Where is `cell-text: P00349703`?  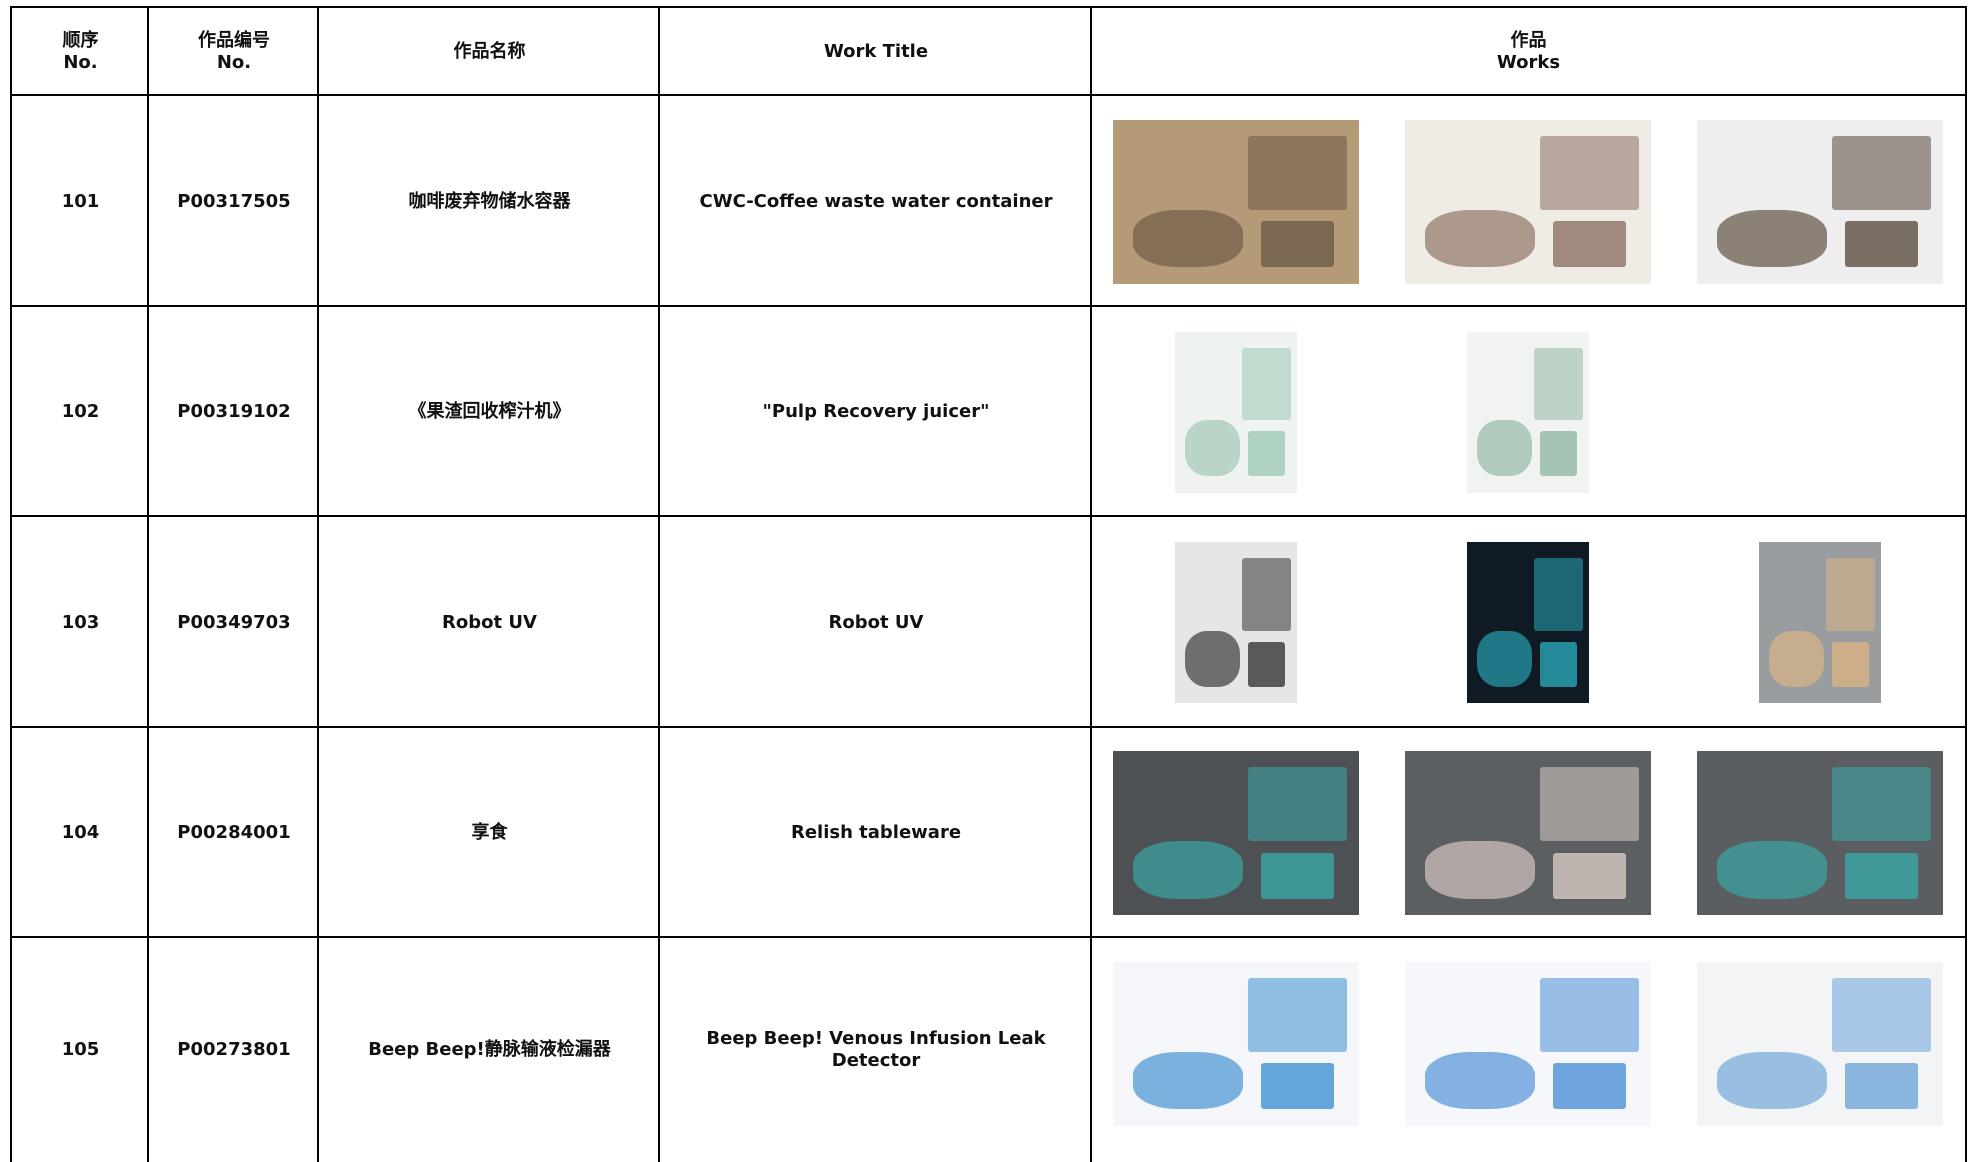
cell-text: P00349703 is located at coordinates (234, 622).